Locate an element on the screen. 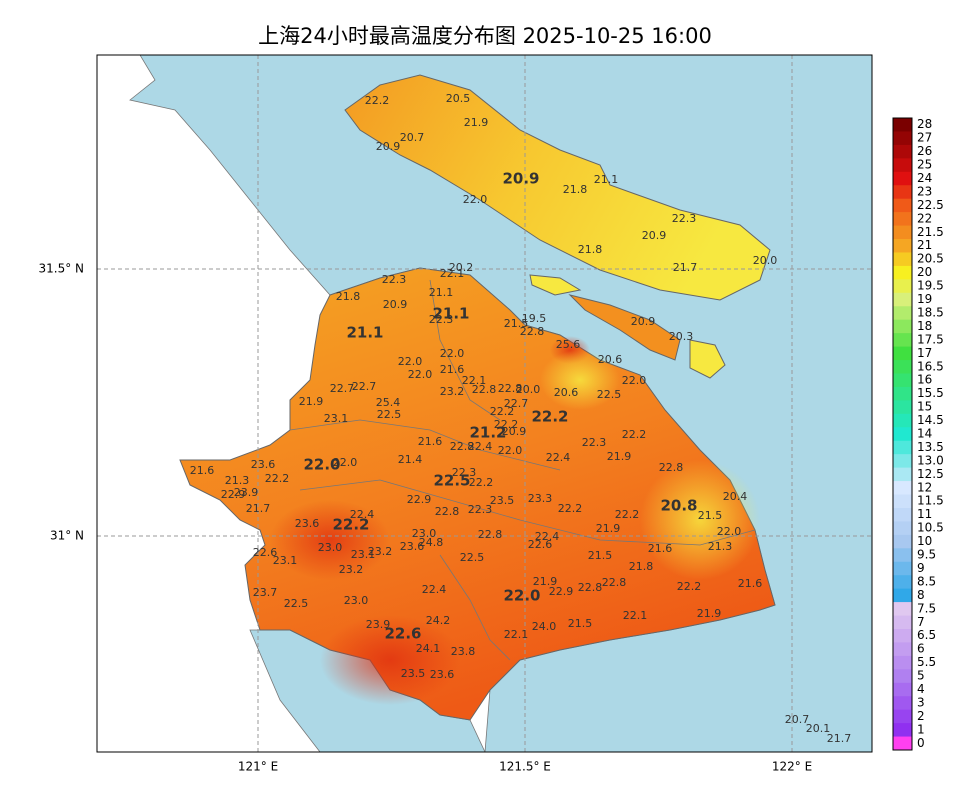 This screenshot has width=960, height=795. station-value: 23.1 is located at coordinates (336, 418).